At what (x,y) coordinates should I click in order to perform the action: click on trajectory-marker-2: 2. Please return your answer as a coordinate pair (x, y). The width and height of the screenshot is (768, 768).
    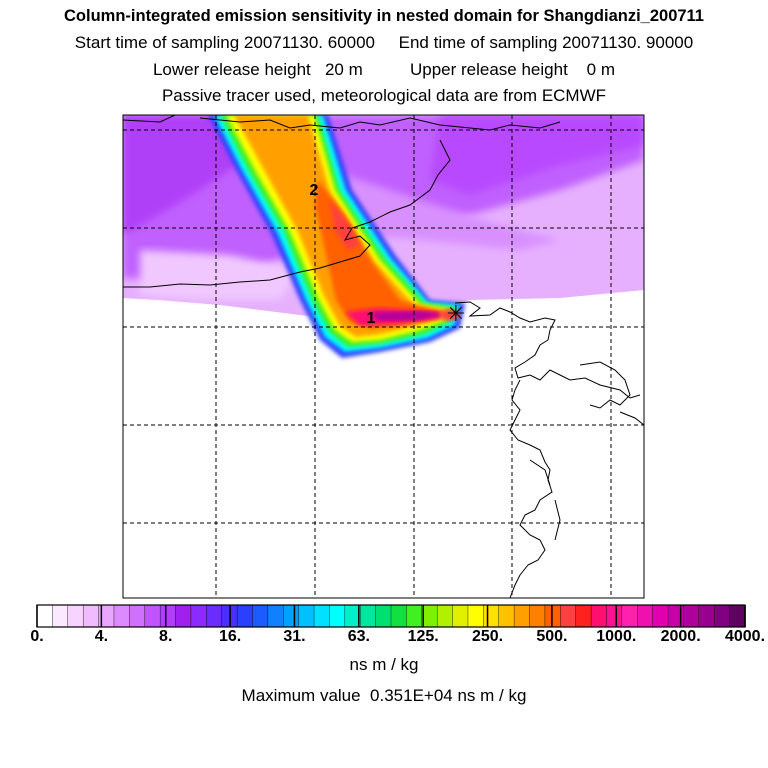
    Looking at the image, I should click on (314, 190).